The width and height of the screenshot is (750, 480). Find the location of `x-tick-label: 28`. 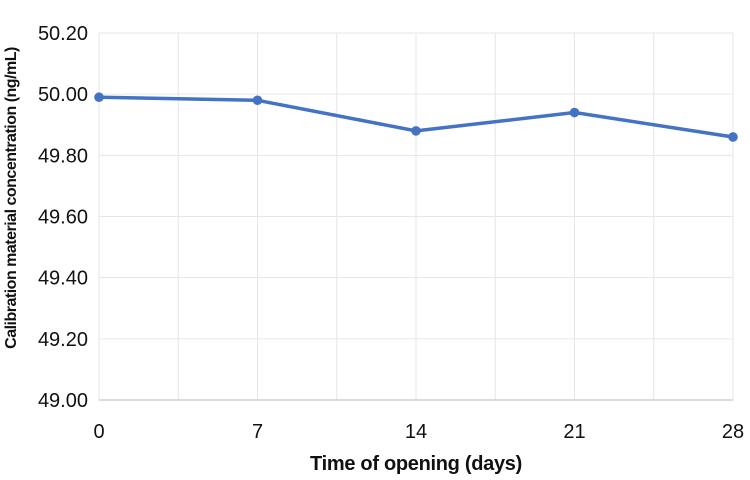

x-tick-label: 28 is located at coordinates (733, 432).